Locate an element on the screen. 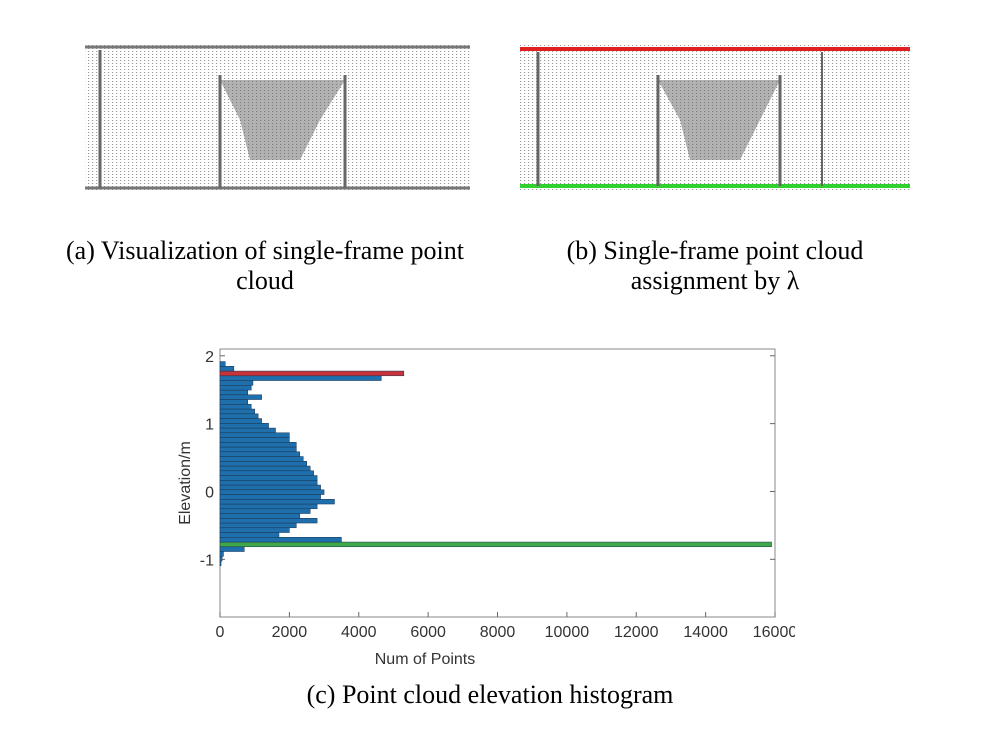 This screenshot has height=729, width=985. y-tick-label: 2 is located at coordinates (209, 357).